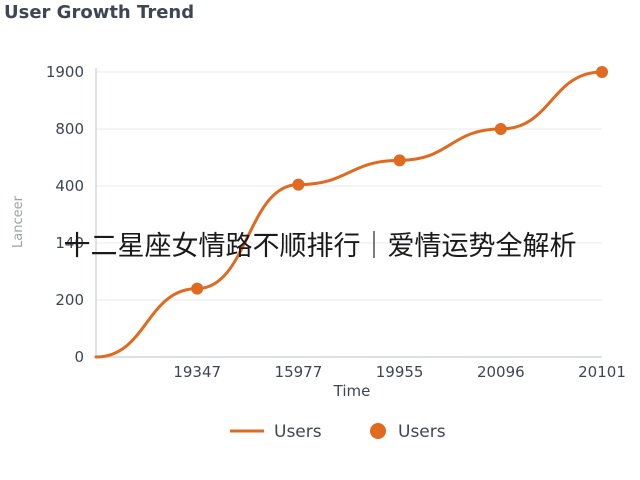 This screenshot has width=640, height=480. Describe the element at coordinates (79, 357) in the screenshot. I see `y-tick-label: 0` at that location.